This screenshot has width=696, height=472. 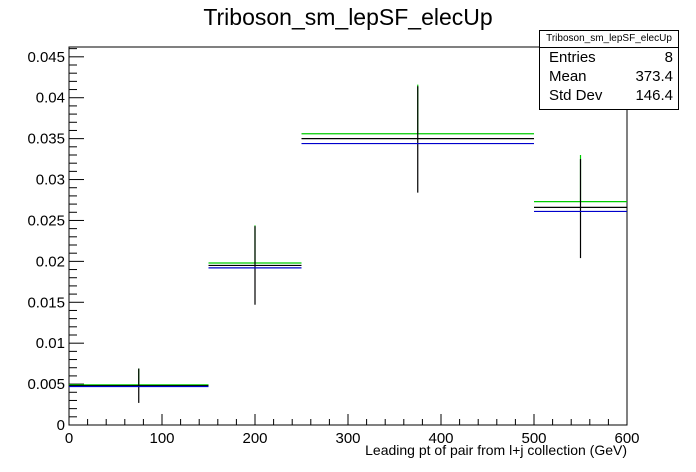 I want to click on stats-stddev-value: 146.4, so click(x=654, y=95).